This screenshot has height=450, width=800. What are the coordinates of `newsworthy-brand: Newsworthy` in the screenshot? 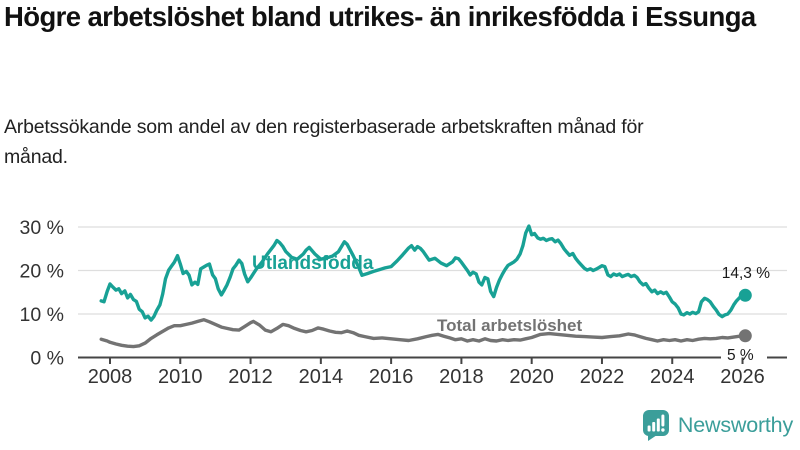 It's located at (717, 425).